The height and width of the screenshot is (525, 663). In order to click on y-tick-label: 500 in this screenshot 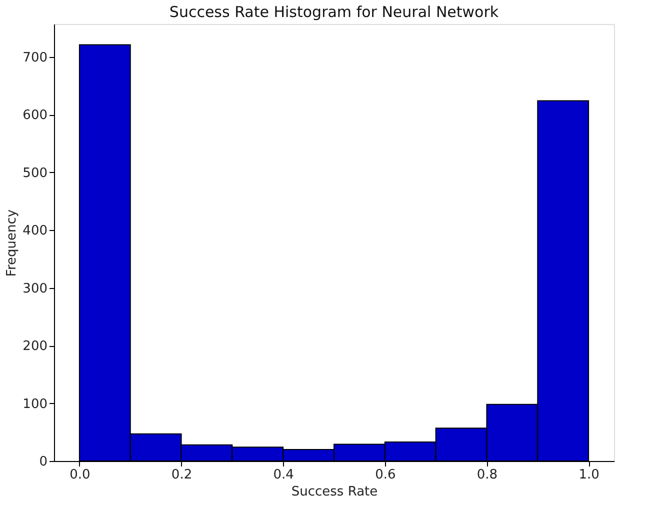, I will do `click(35, 173)`.